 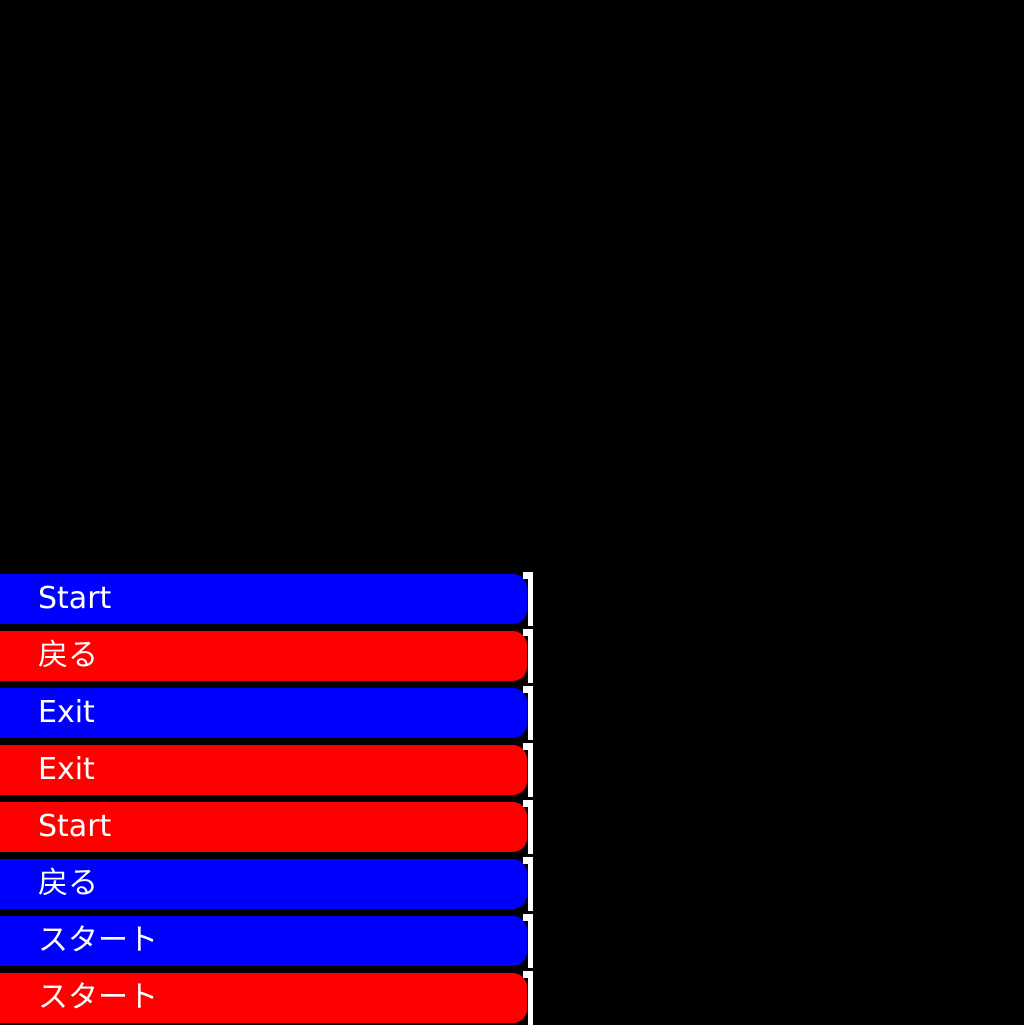 I want to click on button-modoru-blue-1: 戻る, so click(x=263, y=884).